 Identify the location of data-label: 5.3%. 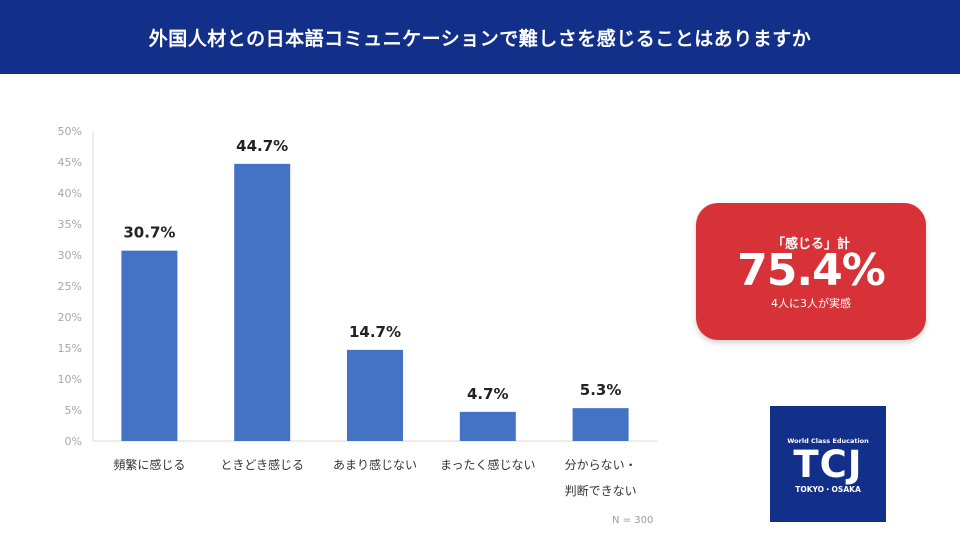
(601, 390).